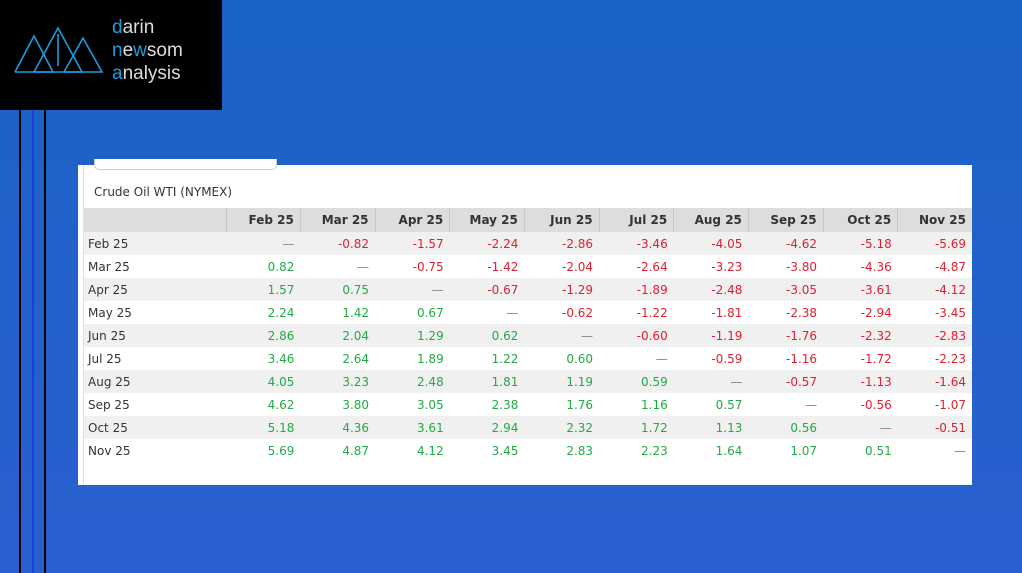 This screenshot has width=1022, height=573. I want to click on row-label: Aug 25, so click(155, 381).